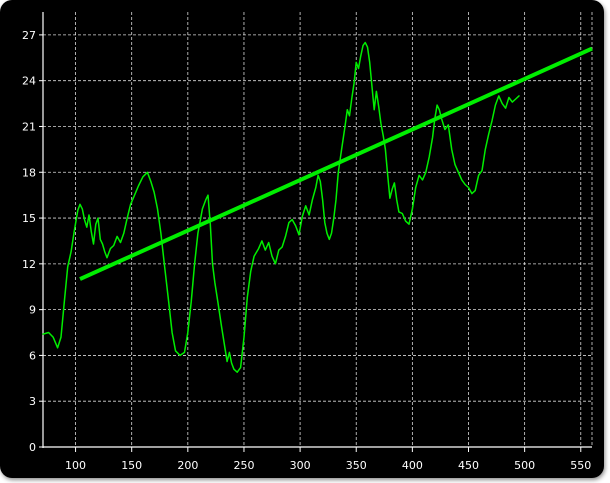 The height and width of the screenshot is (483, 610). Describe the element at coordinates (32, 355) in the screenshot. I see `y-tick-label: 6` at that location.